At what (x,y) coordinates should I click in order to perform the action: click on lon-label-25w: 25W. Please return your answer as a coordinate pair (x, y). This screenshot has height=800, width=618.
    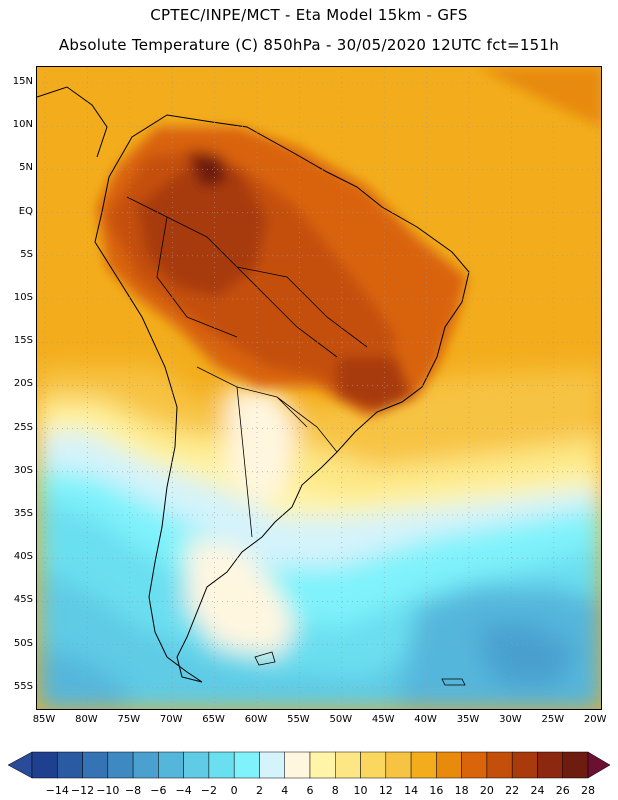
    Looking at the image, I should click on (553, 719).